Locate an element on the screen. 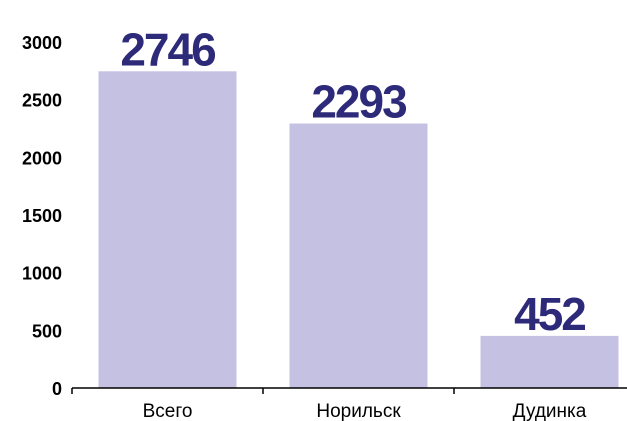 This screenshot has height=421, width=627. x-tick-label: Всего is located at coordinates (168, 411).